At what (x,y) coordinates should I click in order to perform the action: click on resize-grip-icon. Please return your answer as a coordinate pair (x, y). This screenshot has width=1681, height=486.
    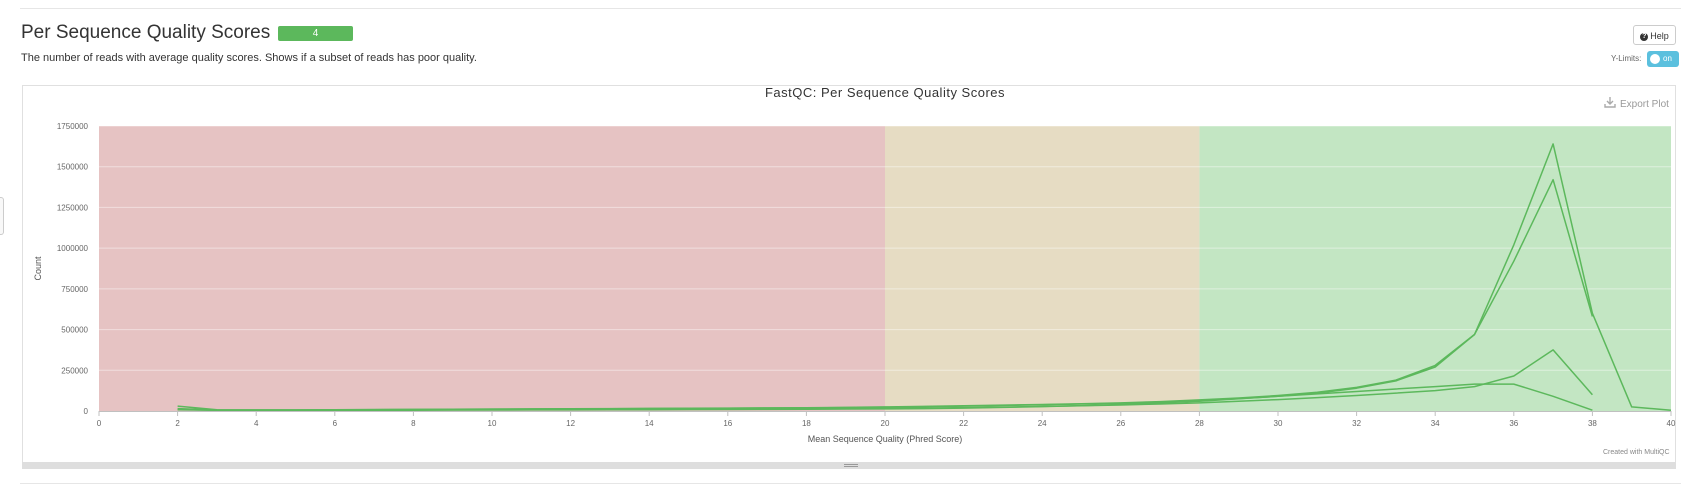
    Looking at the image, I should click on (851, 465).